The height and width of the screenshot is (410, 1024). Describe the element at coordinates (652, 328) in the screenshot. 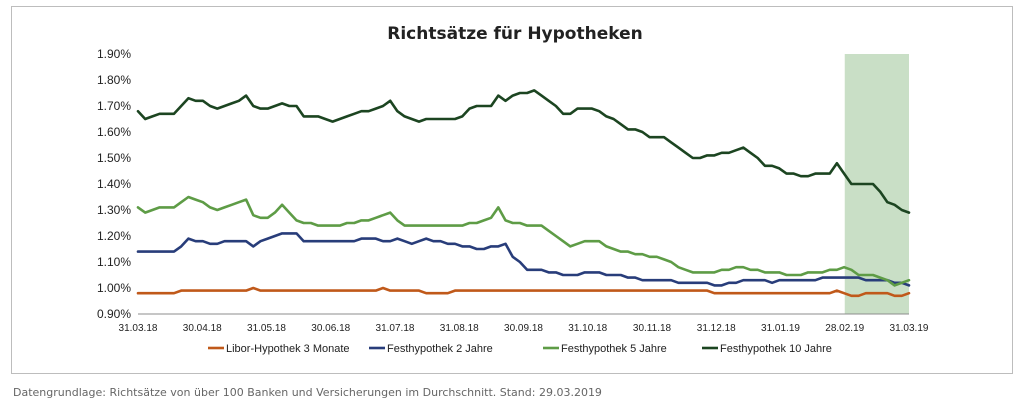

I see `x-tick-label: 30.11.18` at that location.